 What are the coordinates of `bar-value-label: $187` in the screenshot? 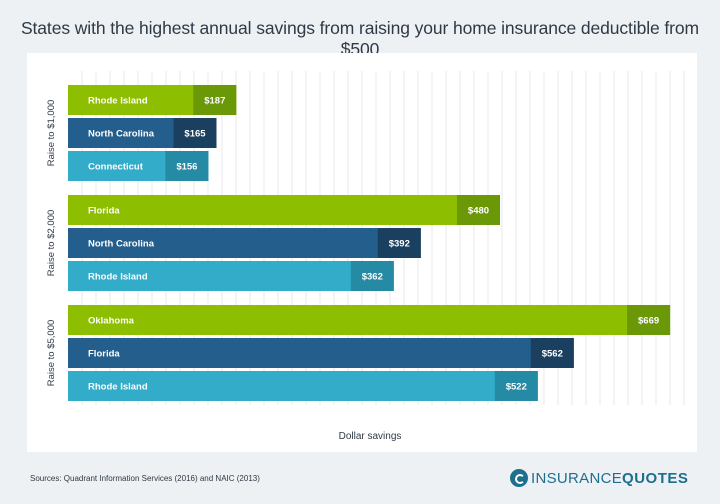 It's located at (214, 101).